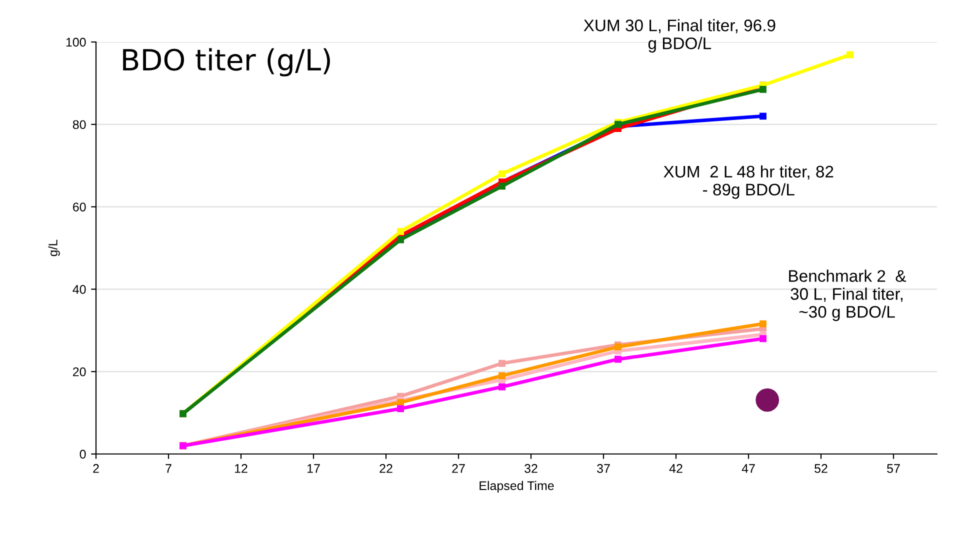  Describe the element at coordinates (79, 371) in the screenshot. I see `y-tick-label: 20` at that location.